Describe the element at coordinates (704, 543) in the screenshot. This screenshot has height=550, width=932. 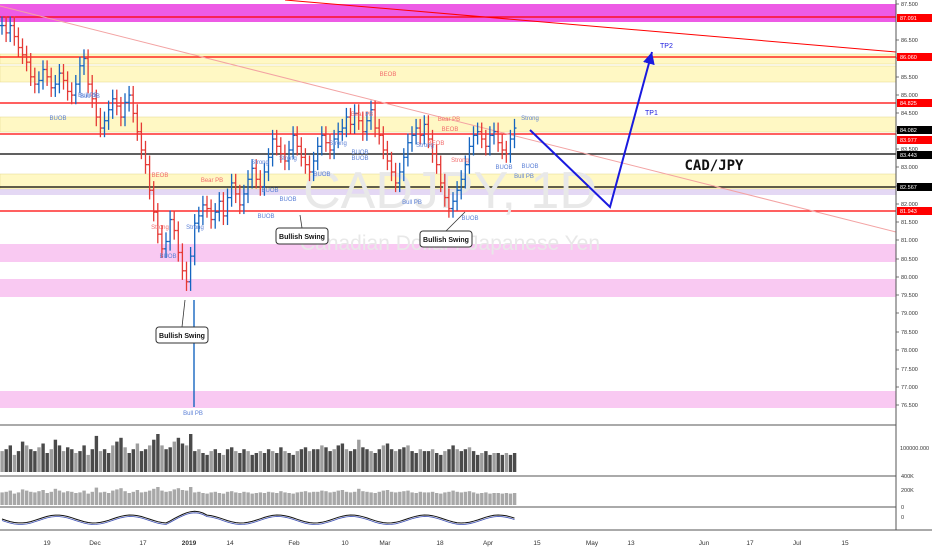
I see `time-tick-label: Jun` at that location.